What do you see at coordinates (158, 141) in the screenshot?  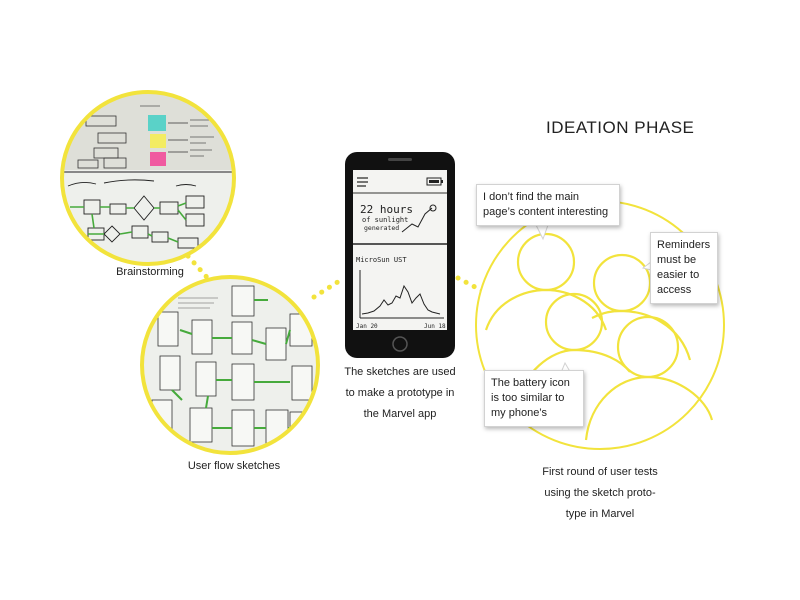 I see `sticky-note-yellow` at bounding box center [158, 141].